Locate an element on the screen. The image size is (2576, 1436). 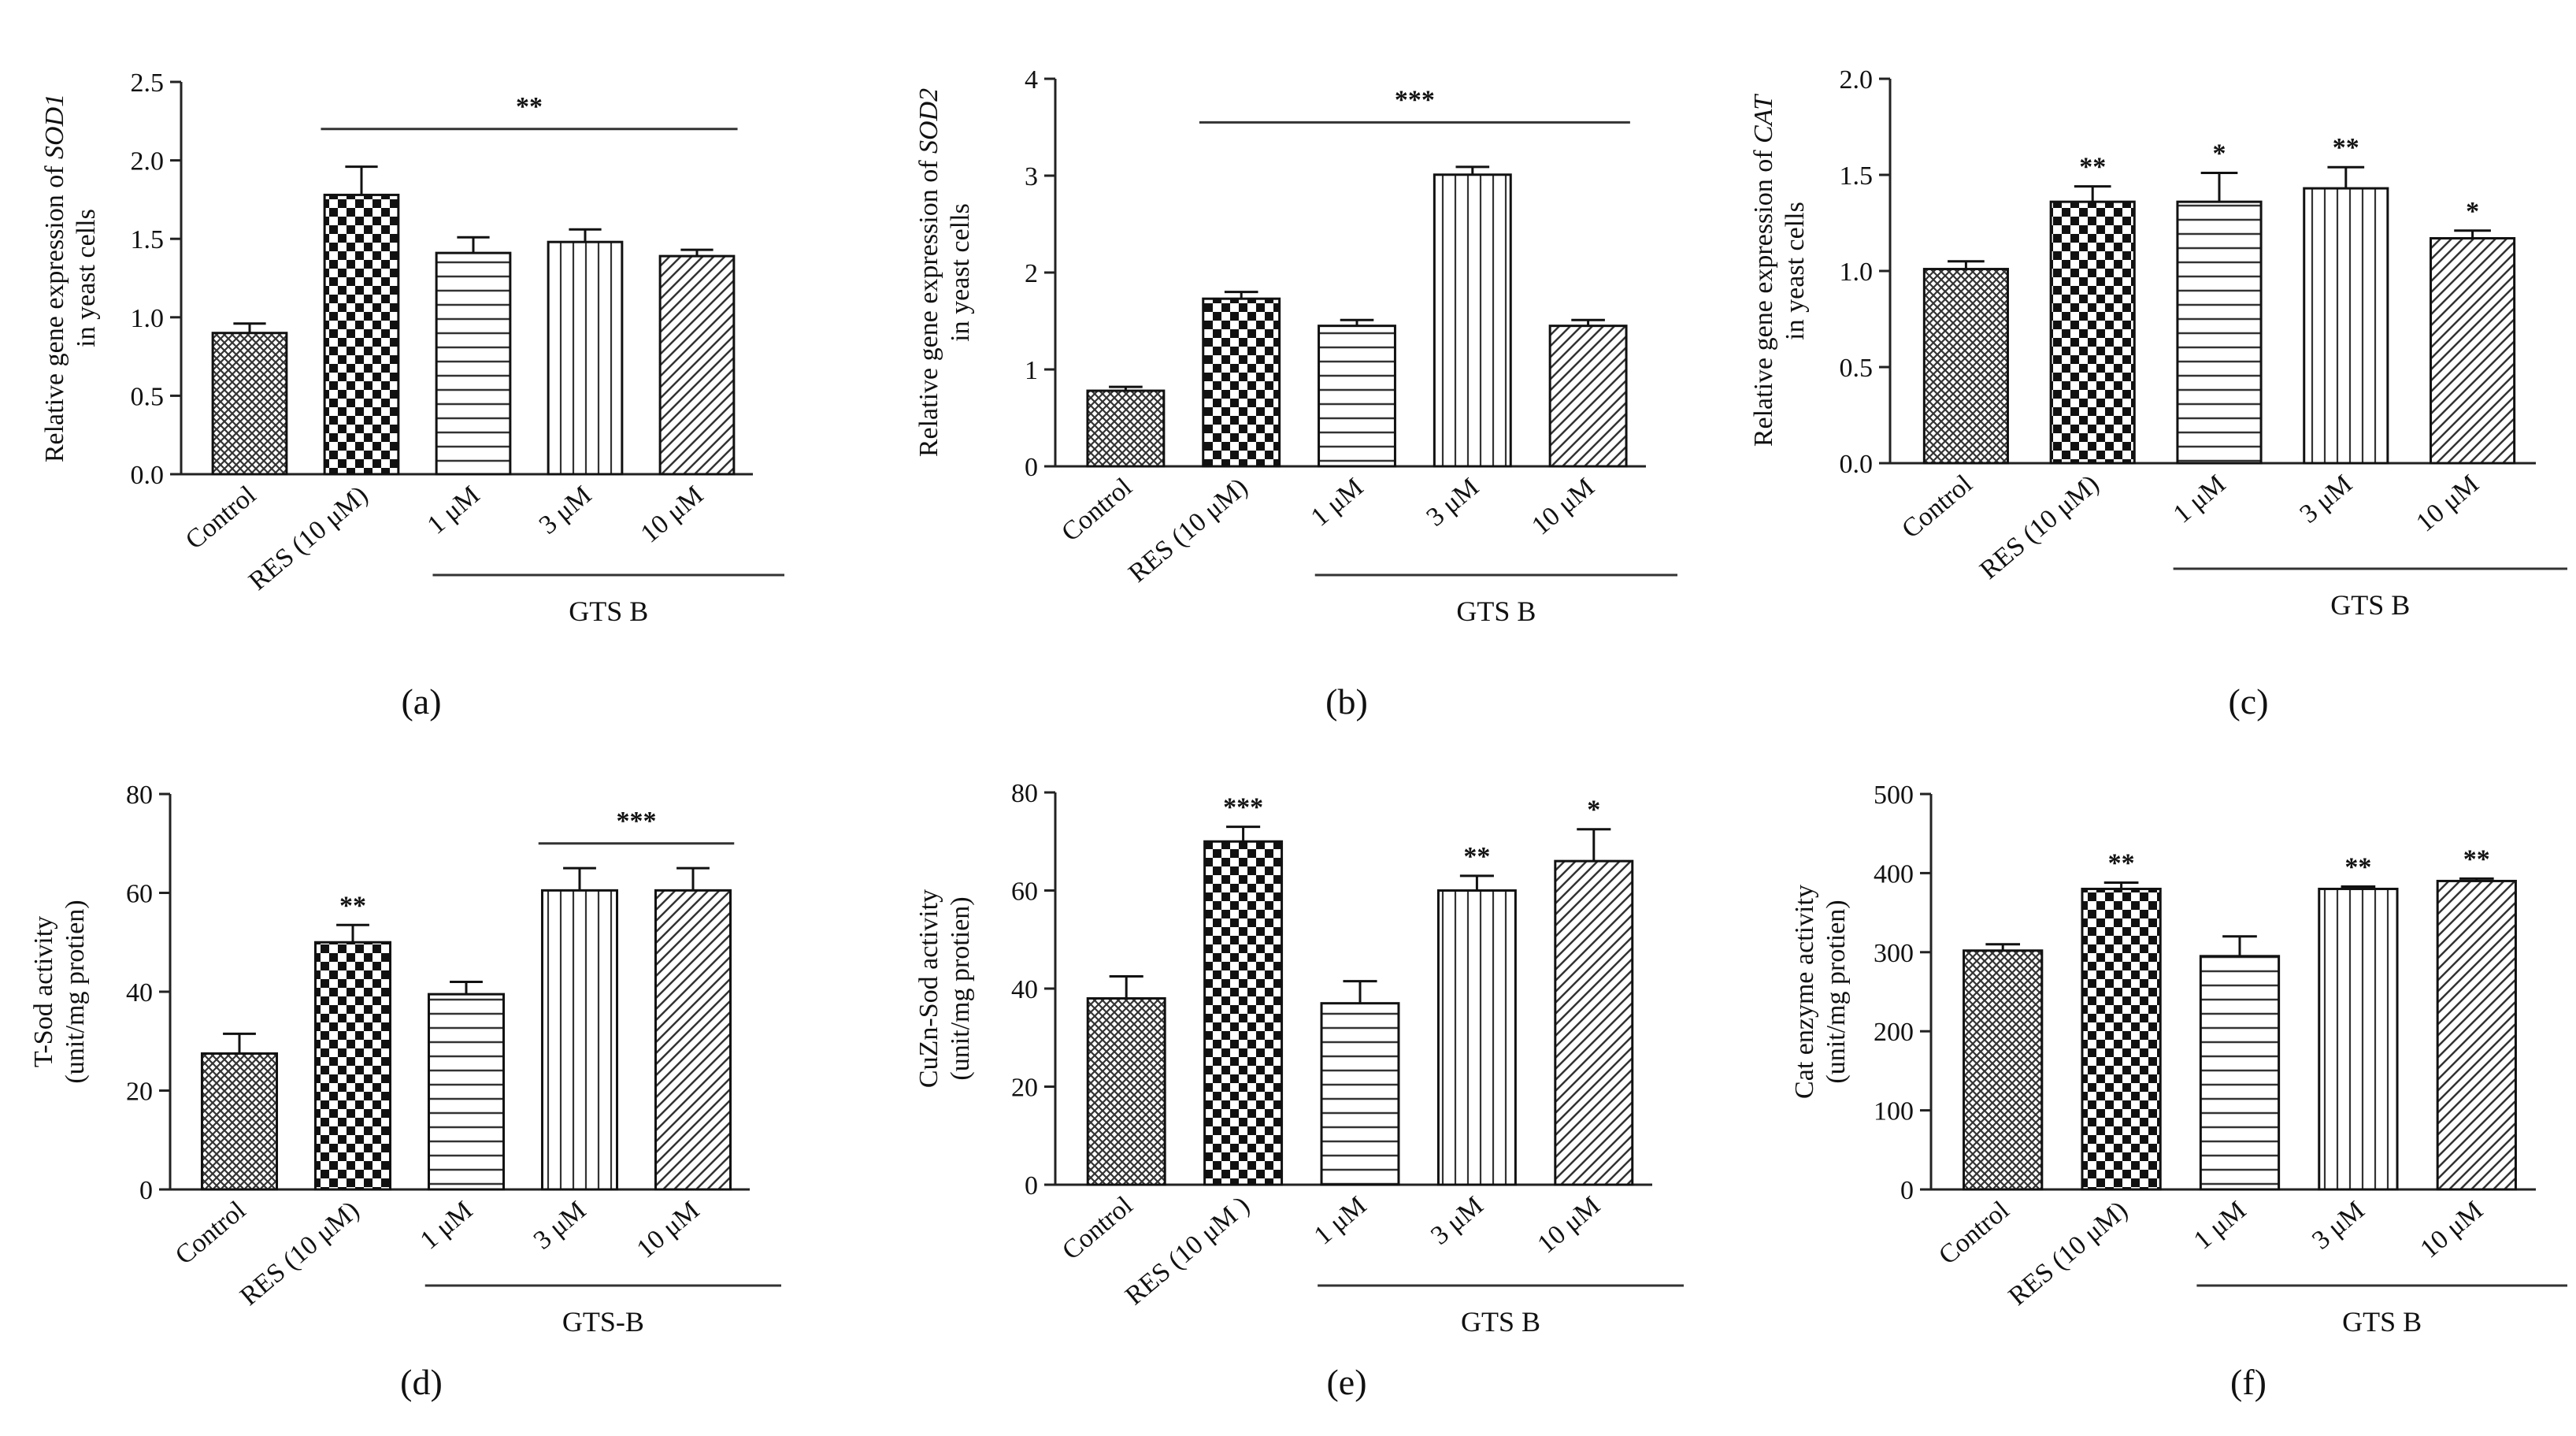
panel-label: (a) is located at coordinates (421, 701).